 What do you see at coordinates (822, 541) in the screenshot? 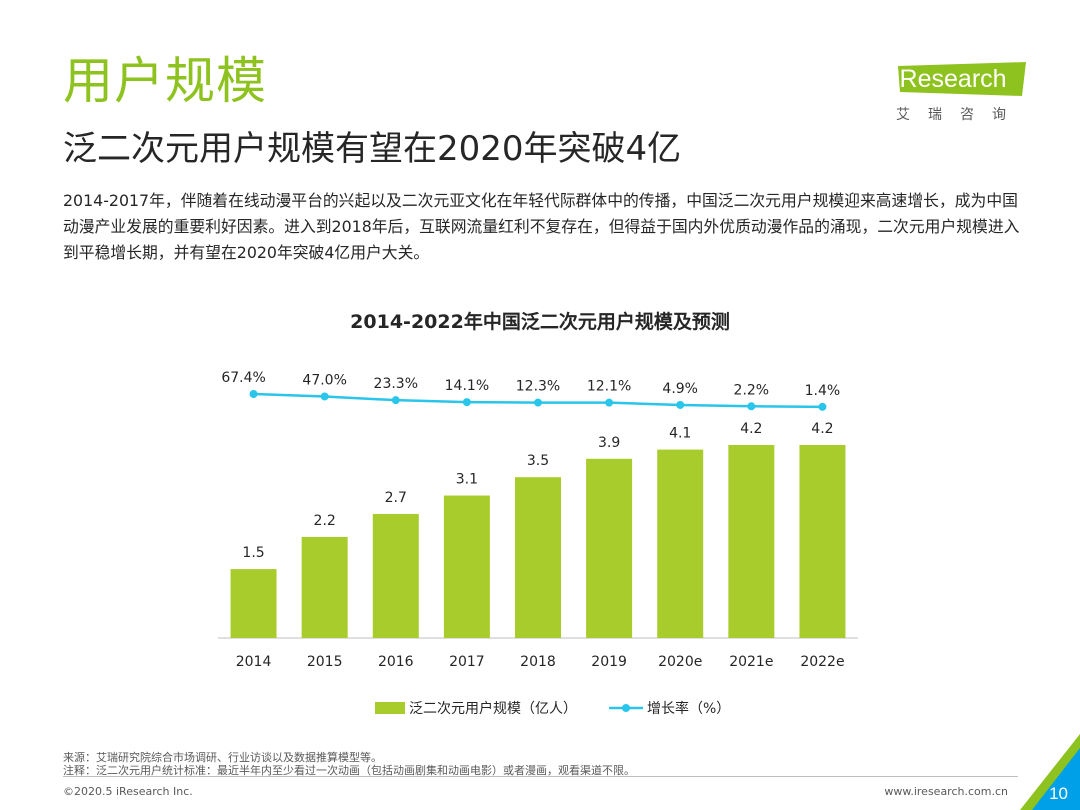
I see `bar-2022e` at bounding box center [822, 541].